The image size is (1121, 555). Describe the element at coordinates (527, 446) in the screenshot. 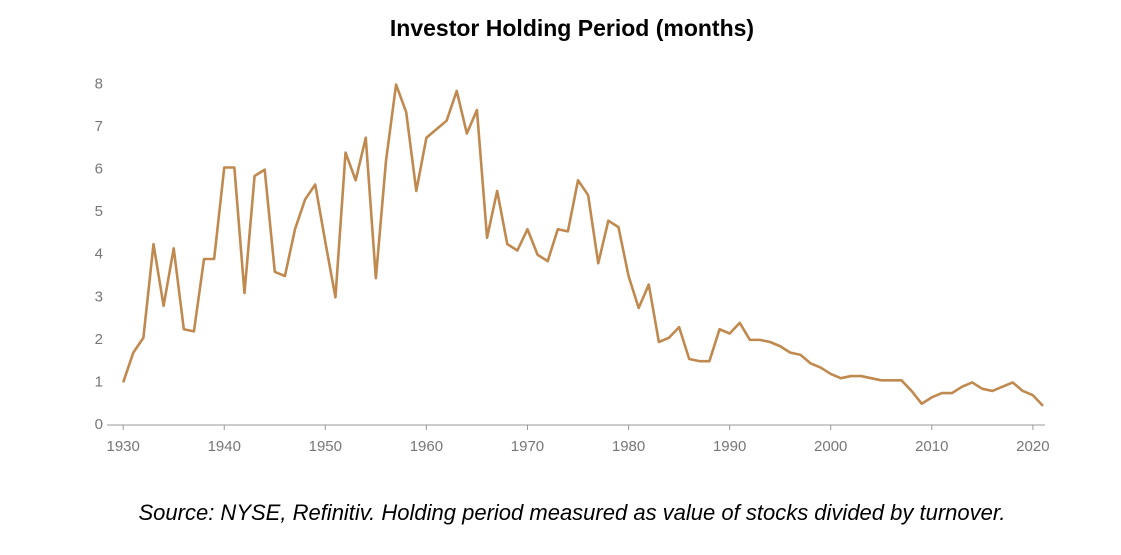

I see `x-tick-label: 1970` at that location.